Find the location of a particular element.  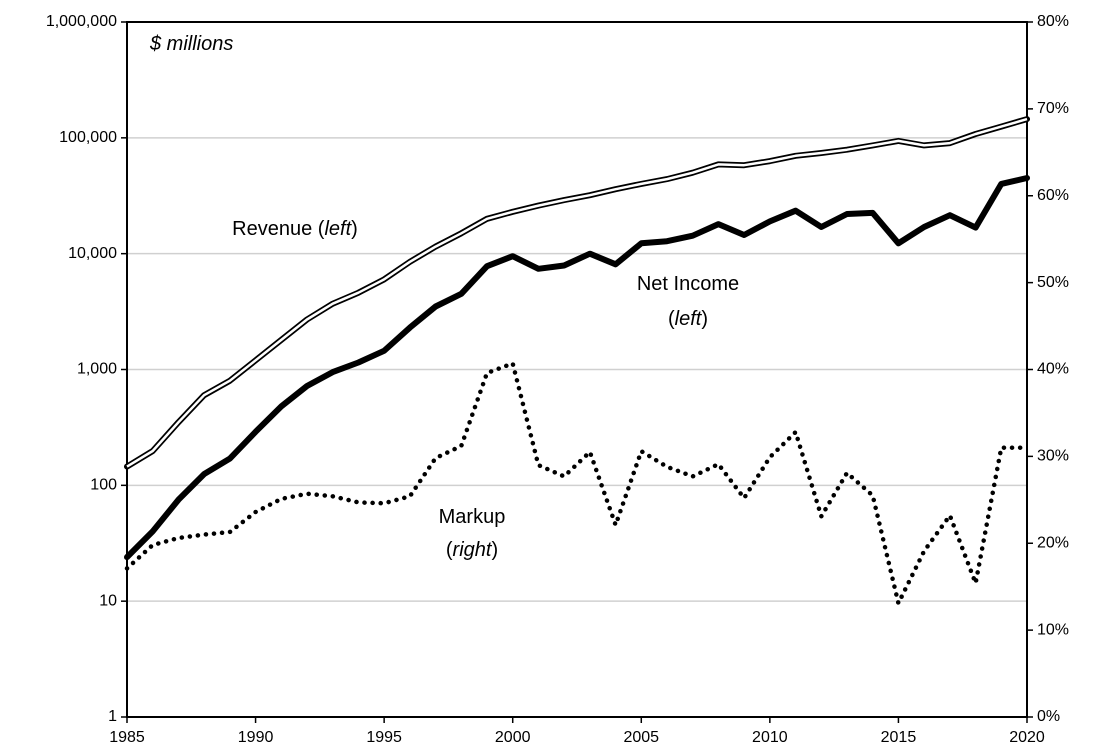

annotation-part: Markup is located at coordinates (472, 517).